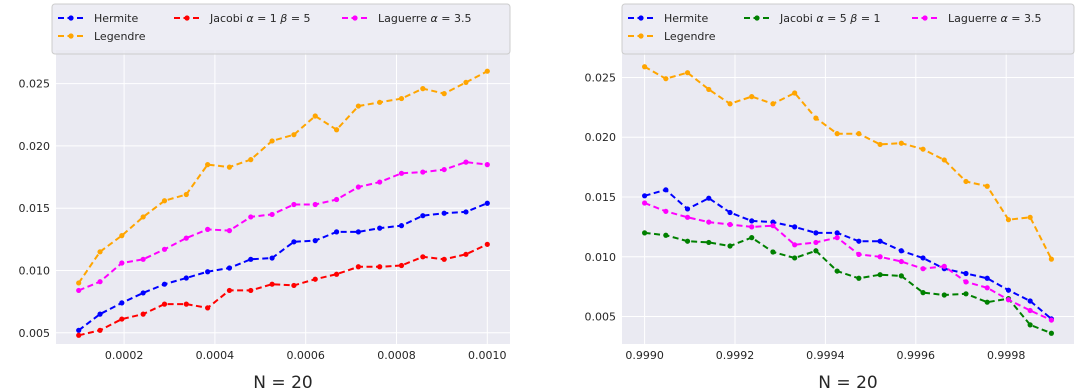 The height and width of the screenshot is (390, 1077). Describe the element at coordinates (305, 355) in the screenshot. I see `x-tick-label: 0.0006` at that location.